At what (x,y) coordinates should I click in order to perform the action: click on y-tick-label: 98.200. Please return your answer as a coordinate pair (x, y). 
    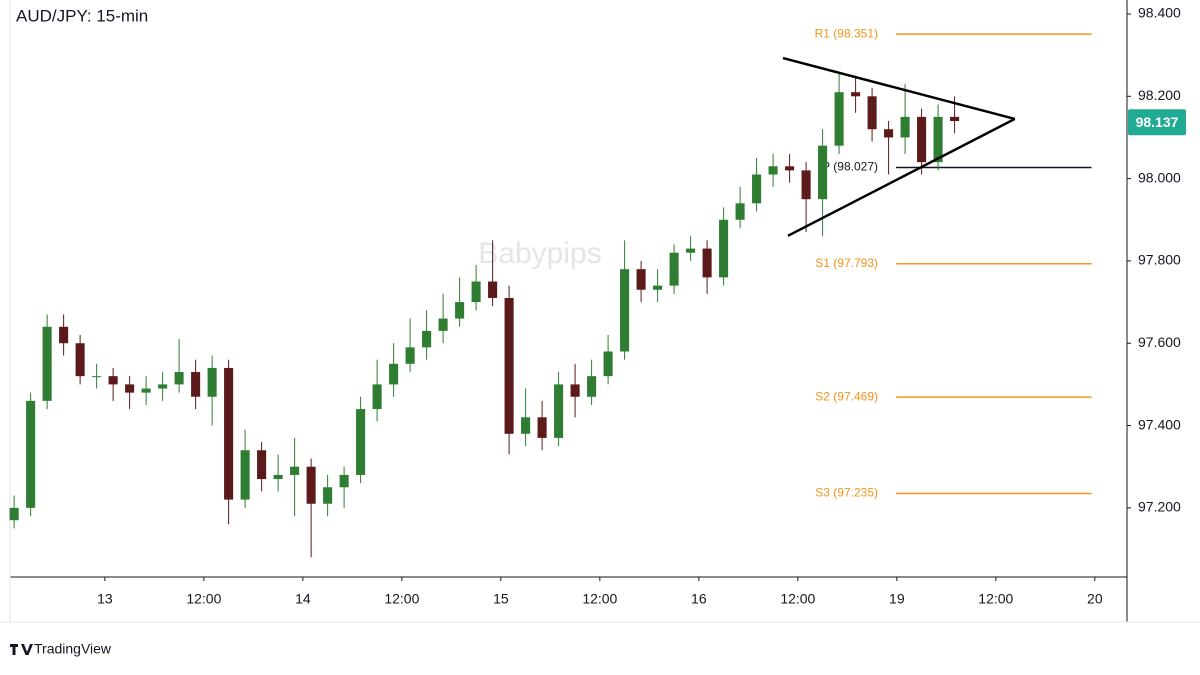
    Looking at the image, I should click on (1159, 95).